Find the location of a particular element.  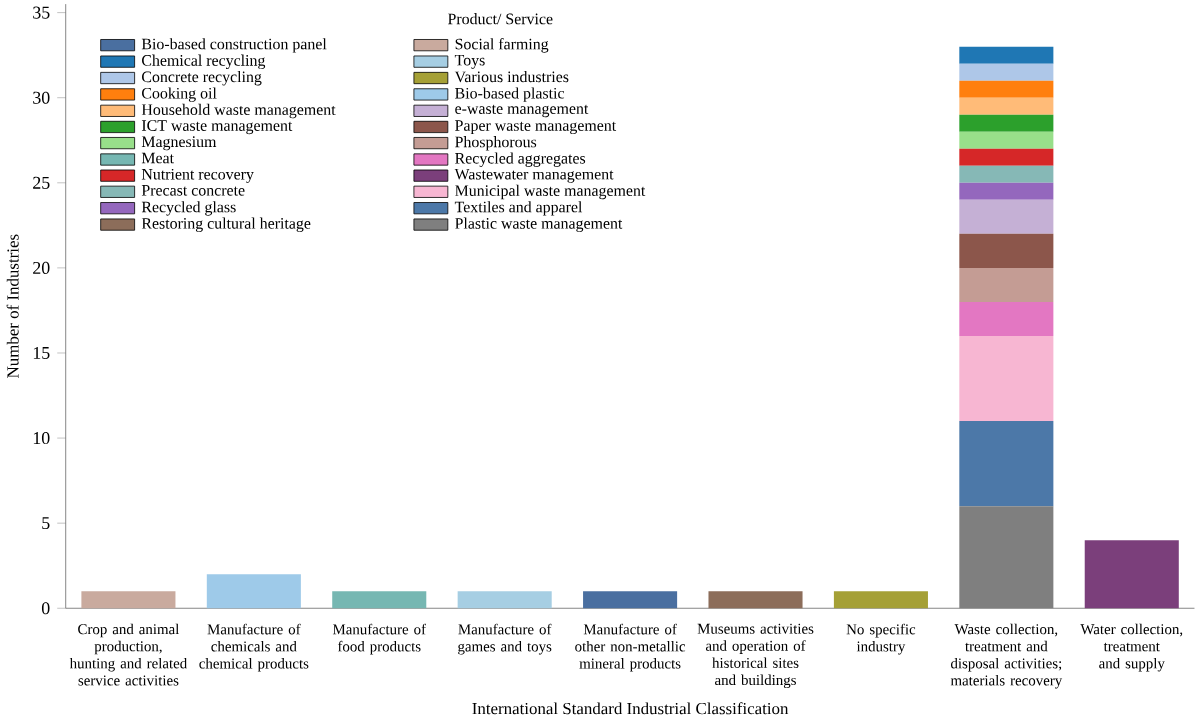

x-tick-label: Manufacture of chemicals and chemical products is located at coordinates (254, 647).